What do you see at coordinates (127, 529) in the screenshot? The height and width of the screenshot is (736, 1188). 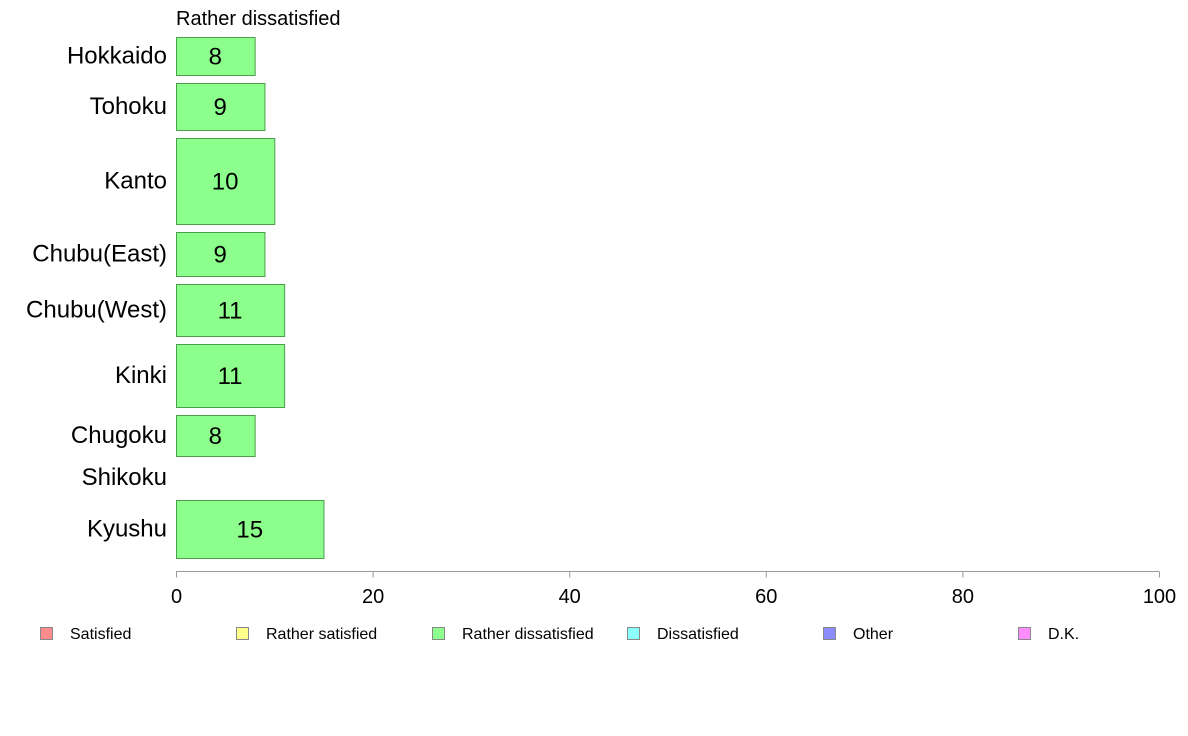 I see `category-label: Kyushu` at bounding box center [127, 529].